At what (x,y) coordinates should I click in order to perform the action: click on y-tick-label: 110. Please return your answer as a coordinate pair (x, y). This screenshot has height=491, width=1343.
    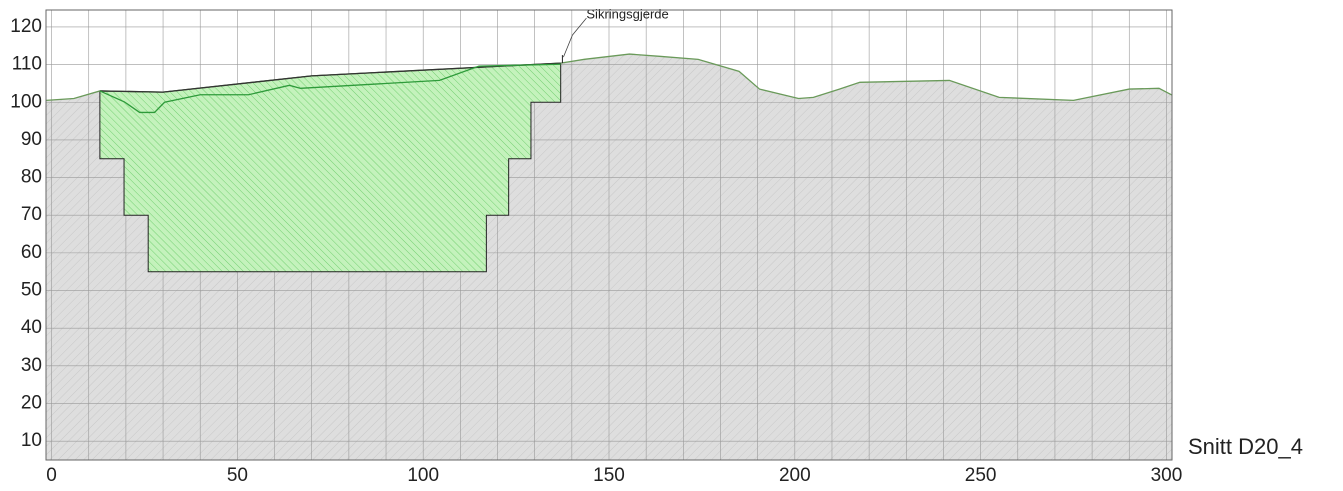
    Looking at the image, I should click on (27, 64).